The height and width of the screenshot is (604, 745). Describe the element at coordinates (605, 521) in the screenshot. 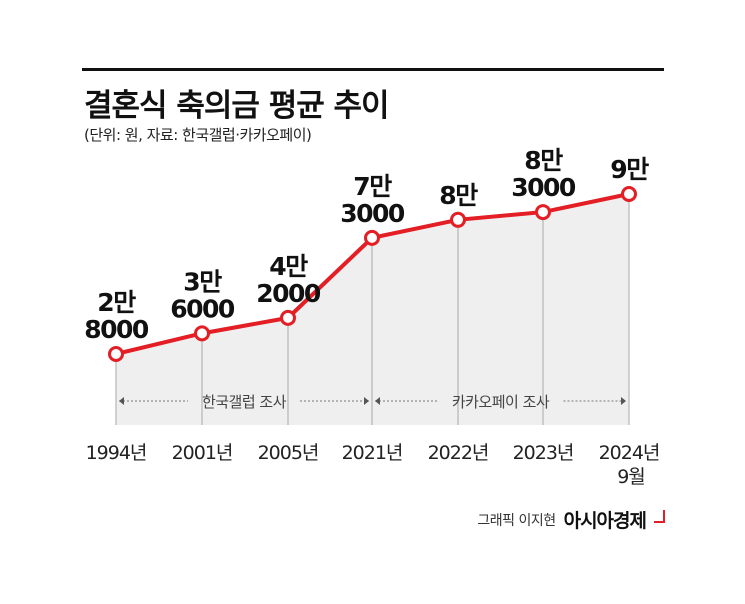

I see `brand-logo: 아시아경제` at that location.